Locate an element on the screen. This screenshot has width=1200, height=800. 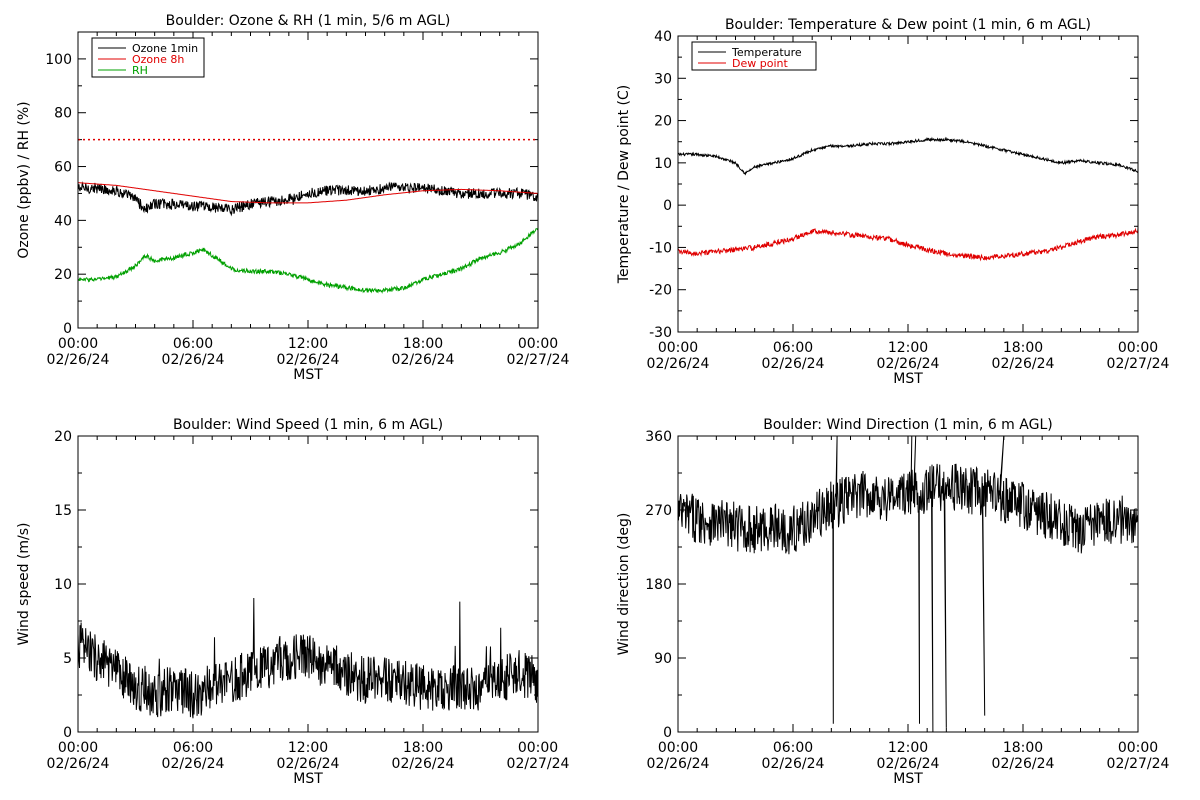
legend-label: Ozone 1min is located at coordinates (165, 48).